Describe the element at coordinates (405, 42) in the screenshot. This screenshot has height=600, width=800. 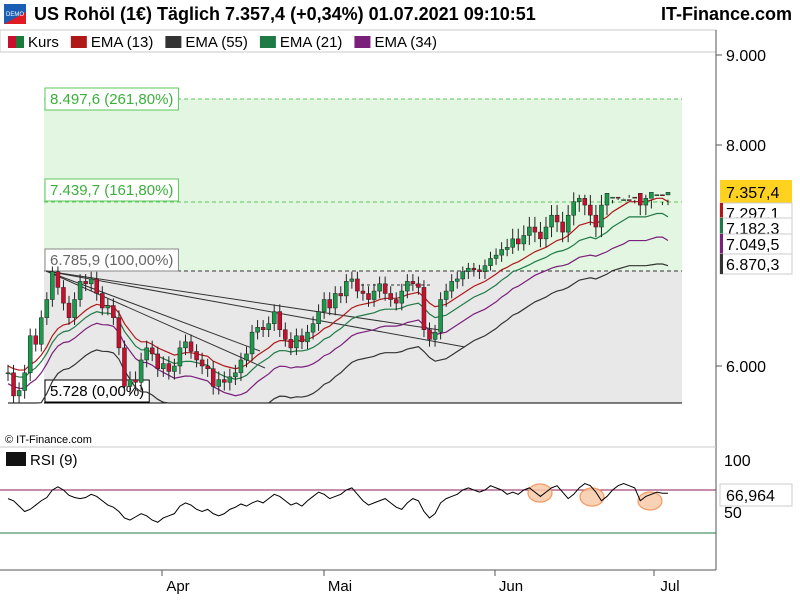
I see `legend-label: EMA (34)` at that location.